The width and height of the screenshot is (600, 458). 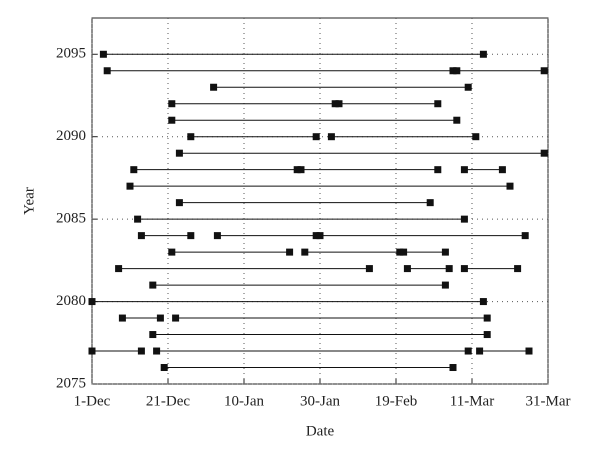 I want to click on x-tick-label: 10-Jan, so click(x=244, y=401).